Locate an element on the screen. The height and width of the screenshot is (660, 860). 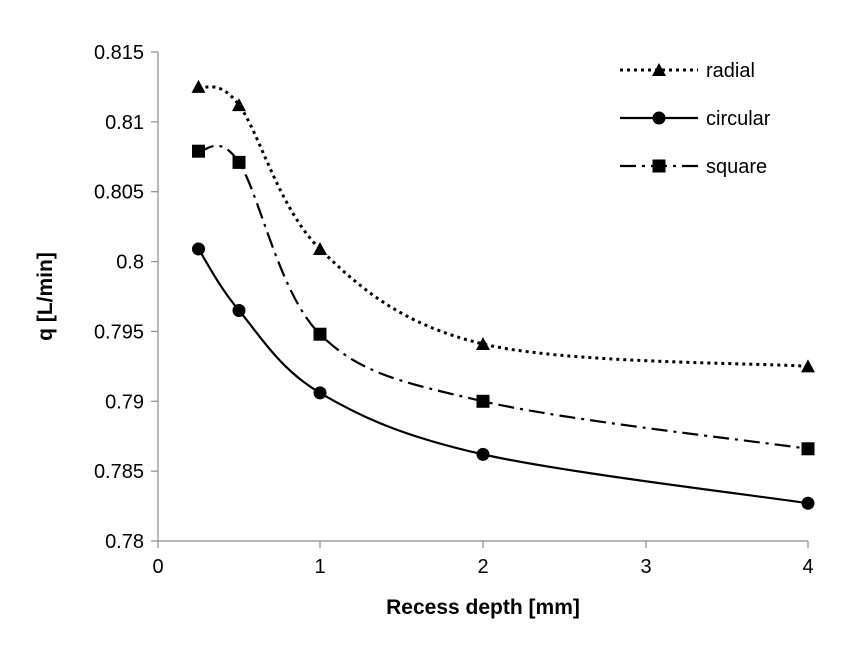
legend-item-radial: radial is located at coordinates (687, 71).